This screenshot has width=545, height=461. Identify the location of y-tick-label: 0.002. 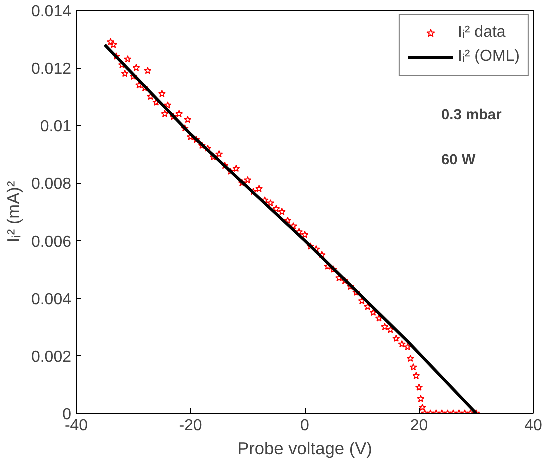
(51, 357).